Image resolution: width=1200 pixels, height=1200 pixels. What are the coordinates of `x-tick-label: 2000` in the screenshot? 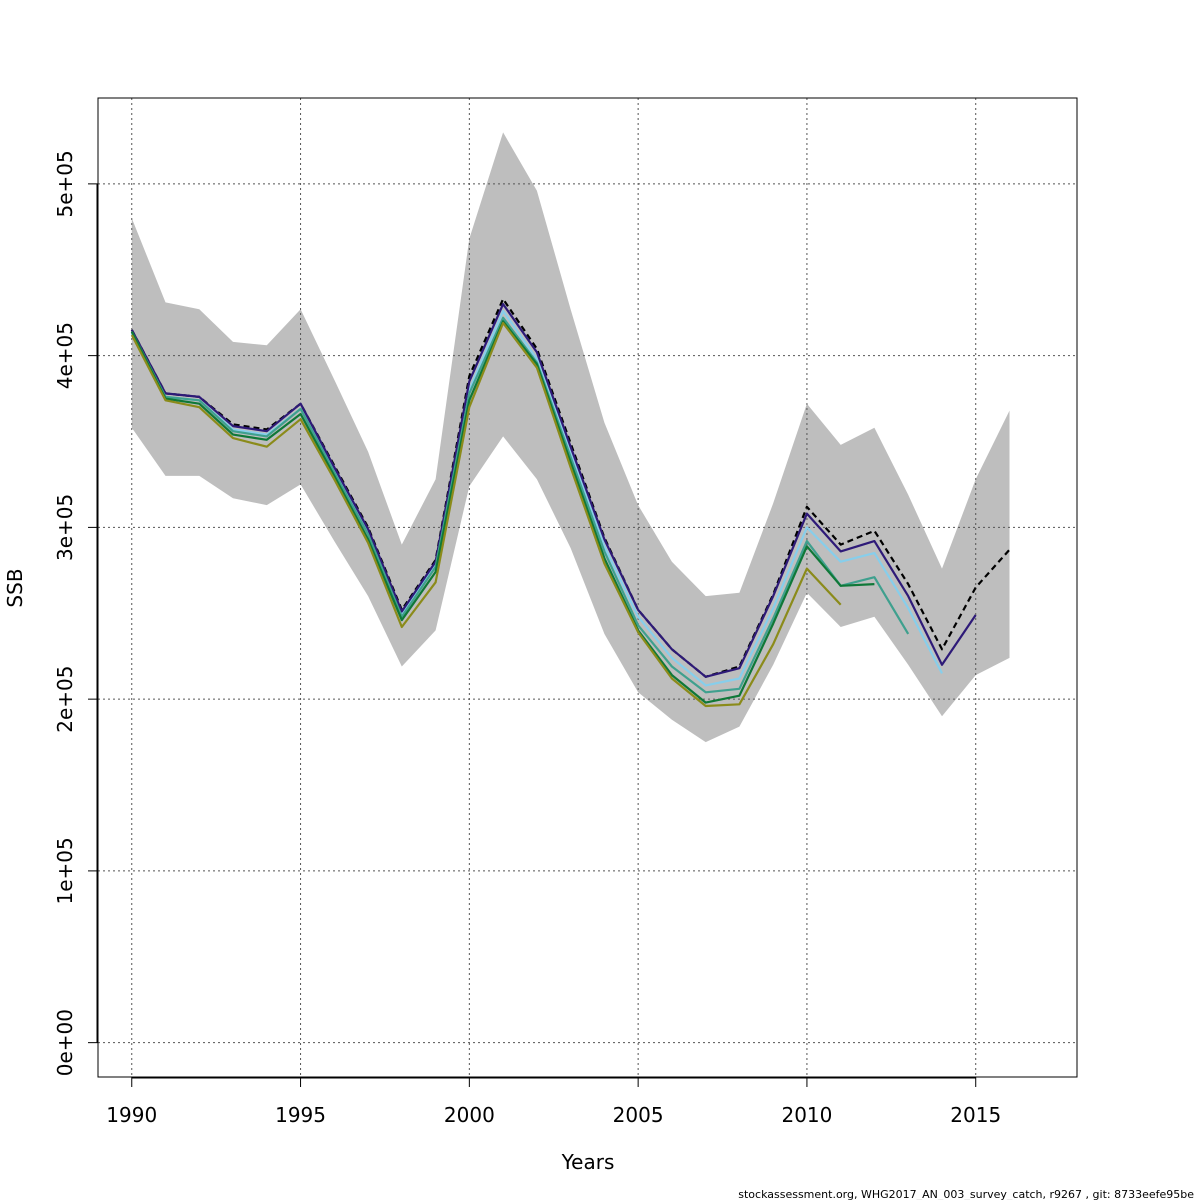 It's located at (469, 1115).